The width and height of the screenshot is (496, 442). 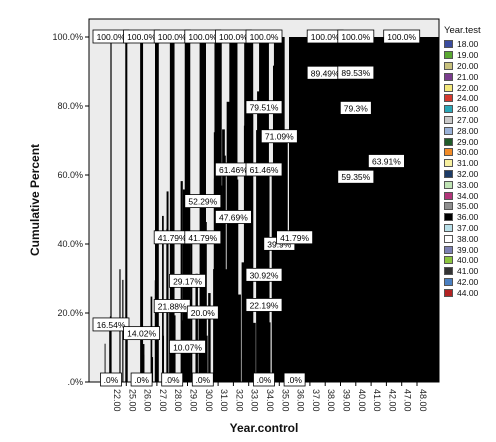 I want to click on data-label-text: 41.79%, so click(x=202, y=238).